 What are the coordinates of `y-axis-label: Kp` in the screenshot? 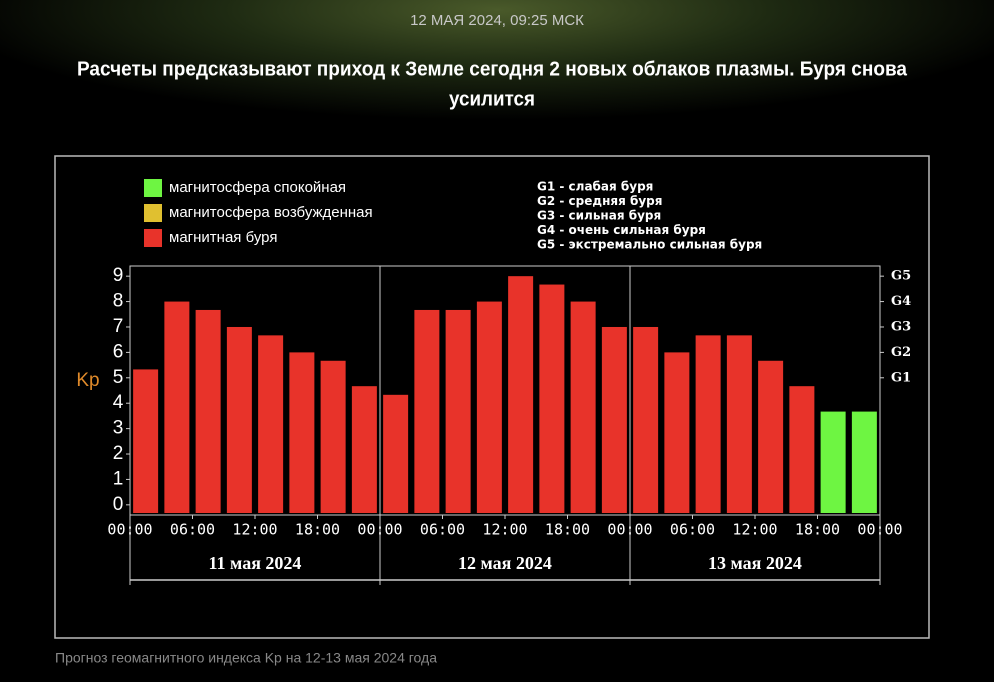 It's located at (87, 380).